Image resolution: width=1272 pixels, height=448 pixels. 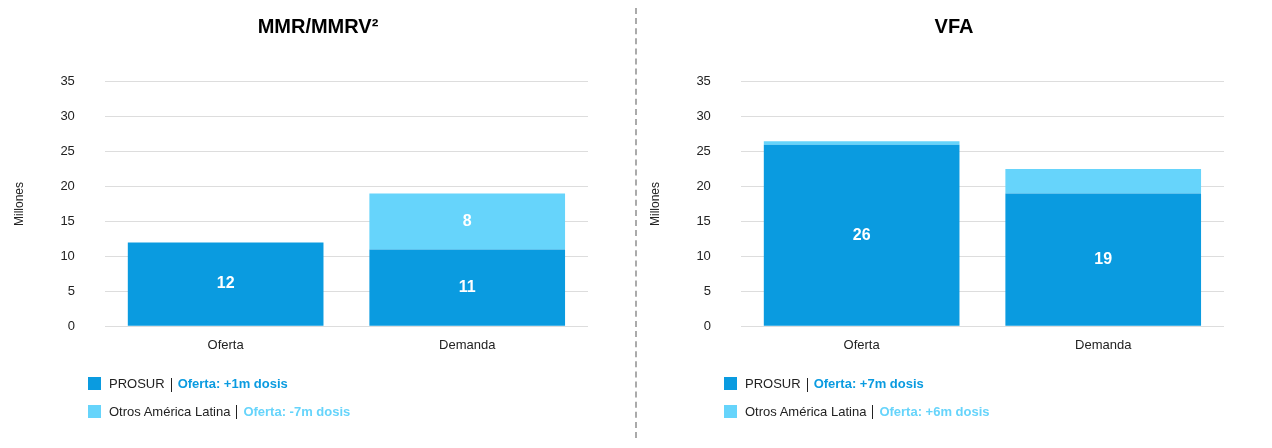 I want to click on data-label: 12, so click(x=225, y=283).